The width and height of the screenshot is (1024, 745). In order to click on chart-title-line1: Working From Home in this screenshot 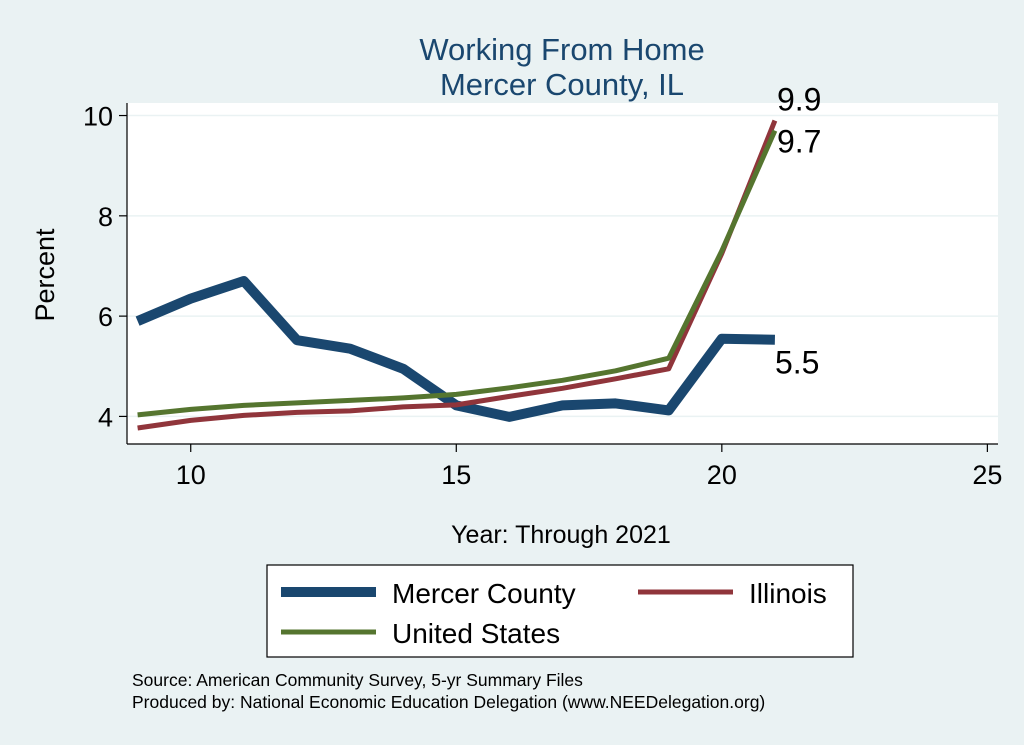, I will do `click(561, 49)`.